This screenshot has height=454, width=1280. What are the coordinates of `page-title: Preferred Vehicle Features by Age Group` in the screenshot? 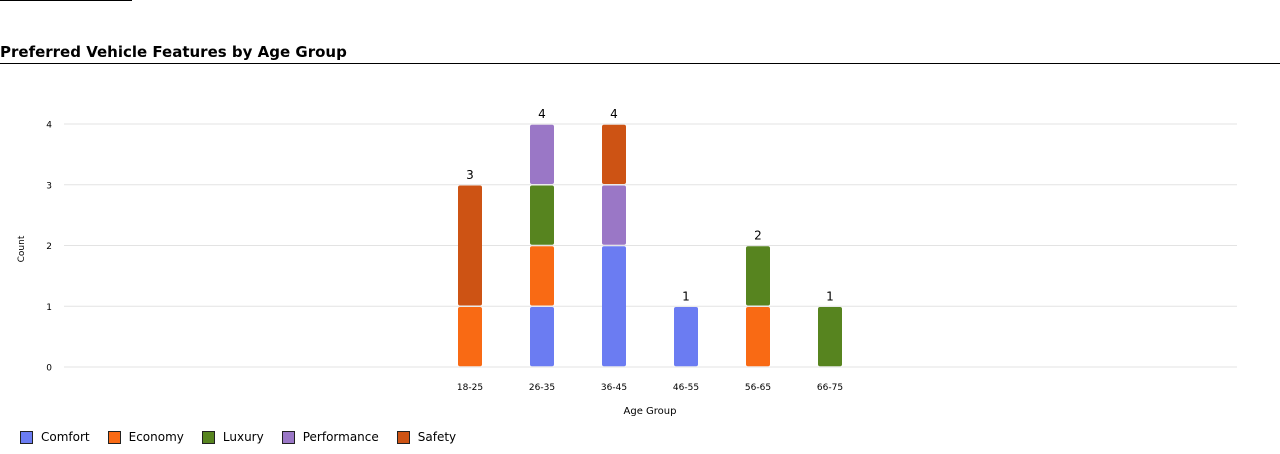 It's located at (173, 52).